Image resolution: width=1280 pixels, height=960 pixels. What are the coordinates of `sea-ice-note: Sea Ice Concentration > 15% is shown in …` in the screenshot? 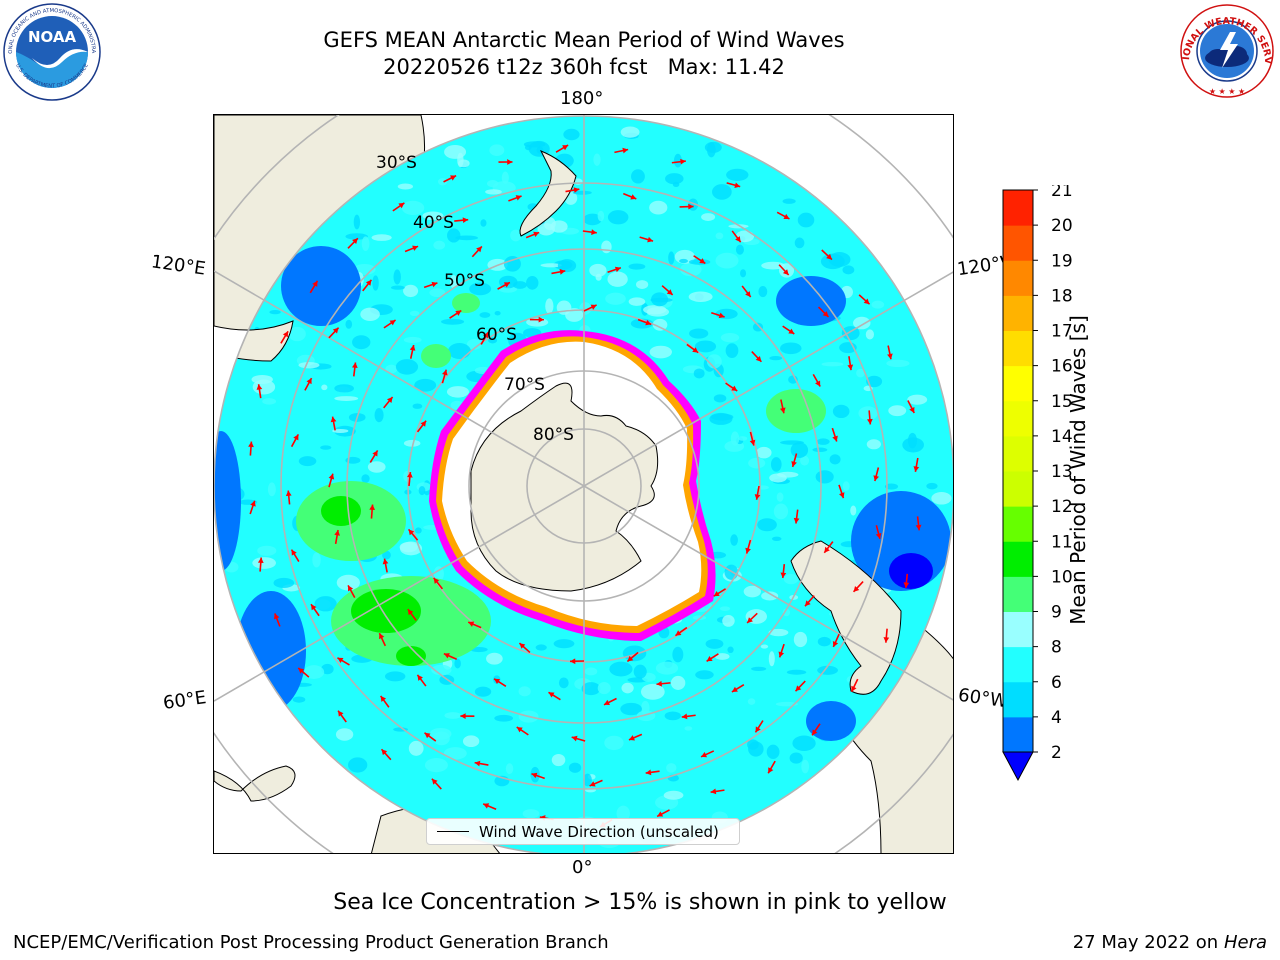 It's located at (640, 902).